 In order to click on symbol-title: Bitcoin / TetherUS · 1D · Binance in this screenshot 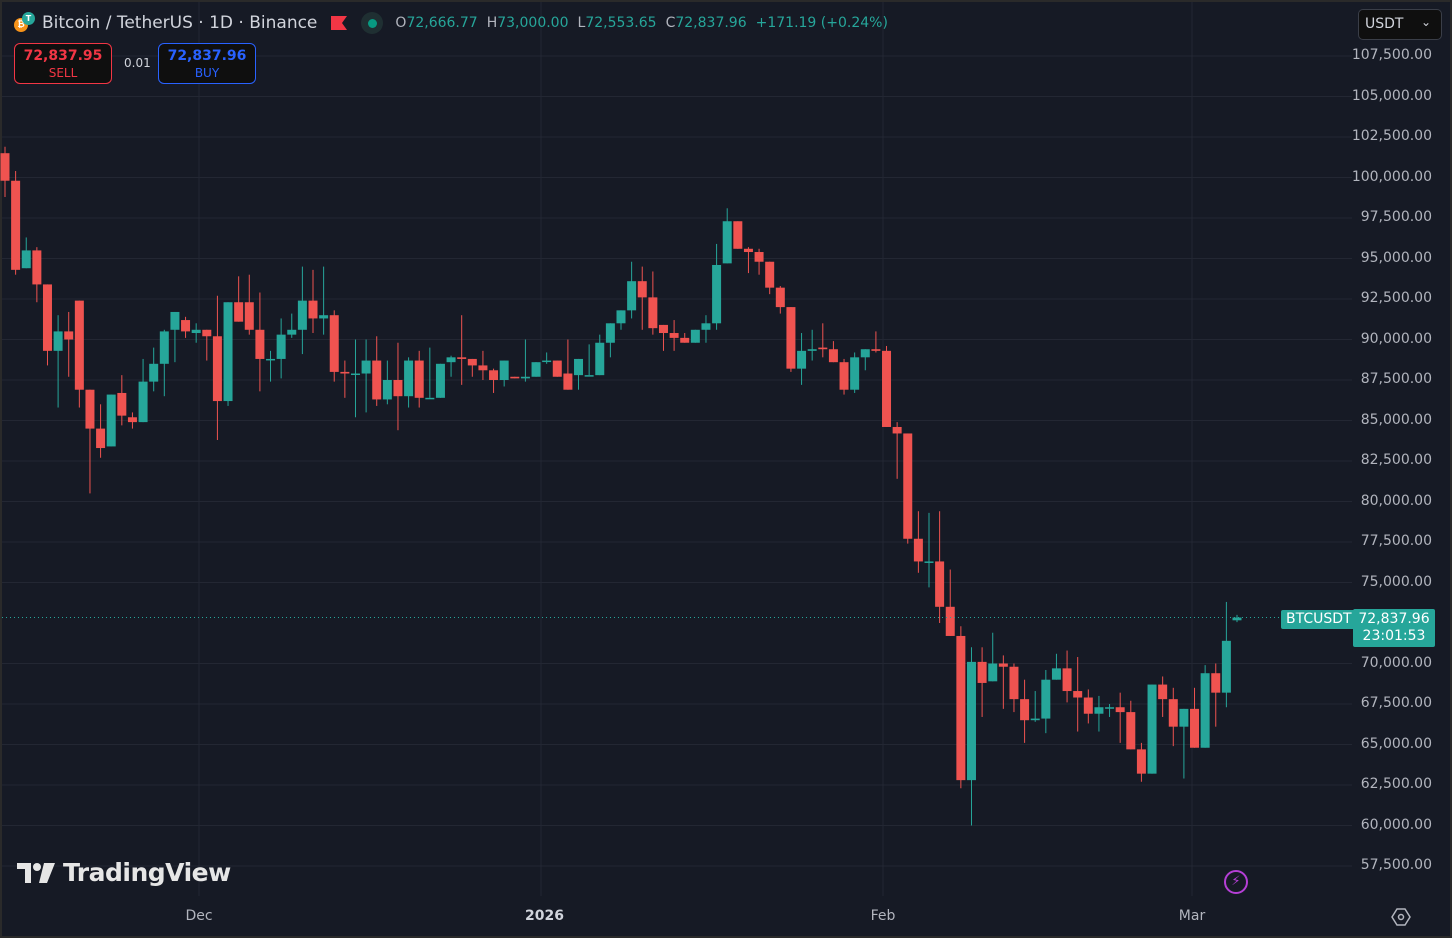, I will do `click(180, 23)`.